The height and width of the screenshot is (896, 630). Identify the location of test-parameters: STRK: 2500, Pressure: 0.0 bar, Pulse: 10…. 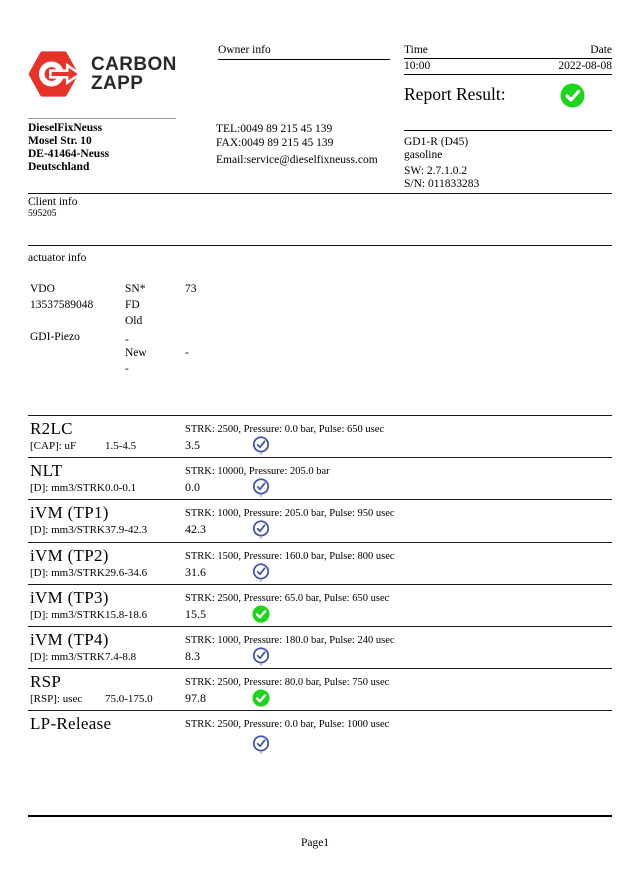
(287, 725).